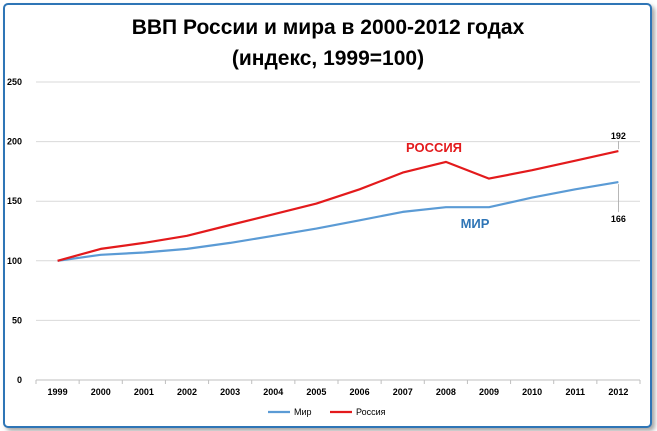 The image size is (657, 431). I want to click on y-axis: 0 50 100 150 200 250, so click(14, 231).